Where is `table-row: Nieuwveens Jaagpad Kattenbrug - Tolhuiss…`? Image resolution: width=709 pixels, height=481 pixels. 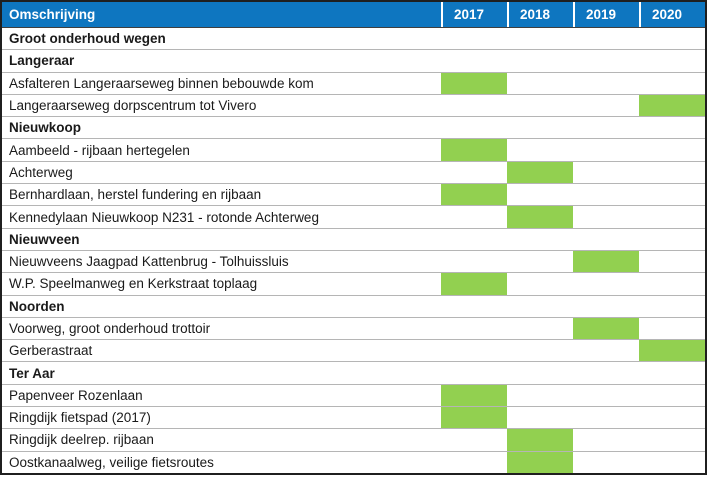
table-row: Nieuwveens Jaagpad Kattenbrug - Tolhuiss… is located at coordinates (353, 262).